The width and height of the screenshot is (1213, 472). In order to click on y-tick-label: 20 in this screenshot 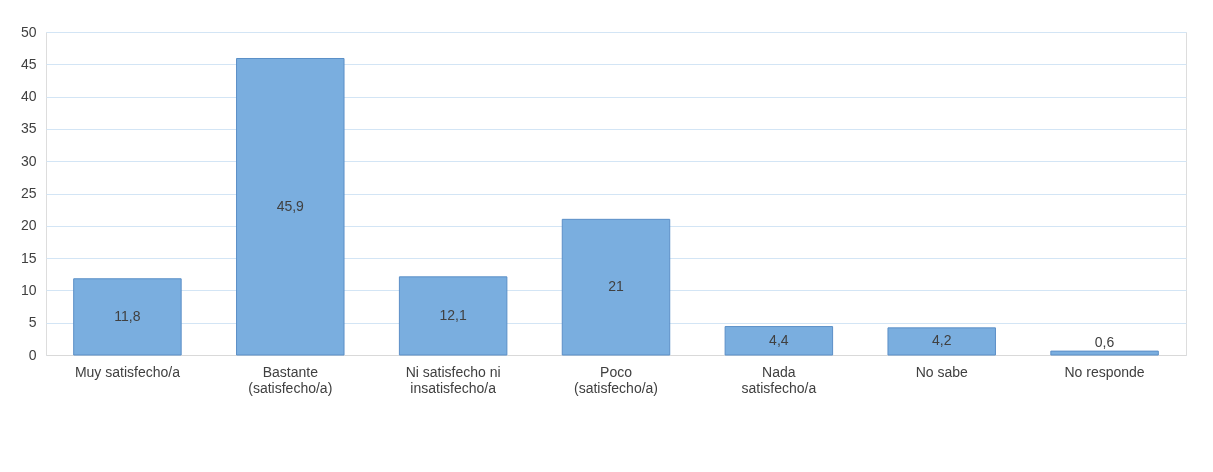, I will do `click(28, 225)`.